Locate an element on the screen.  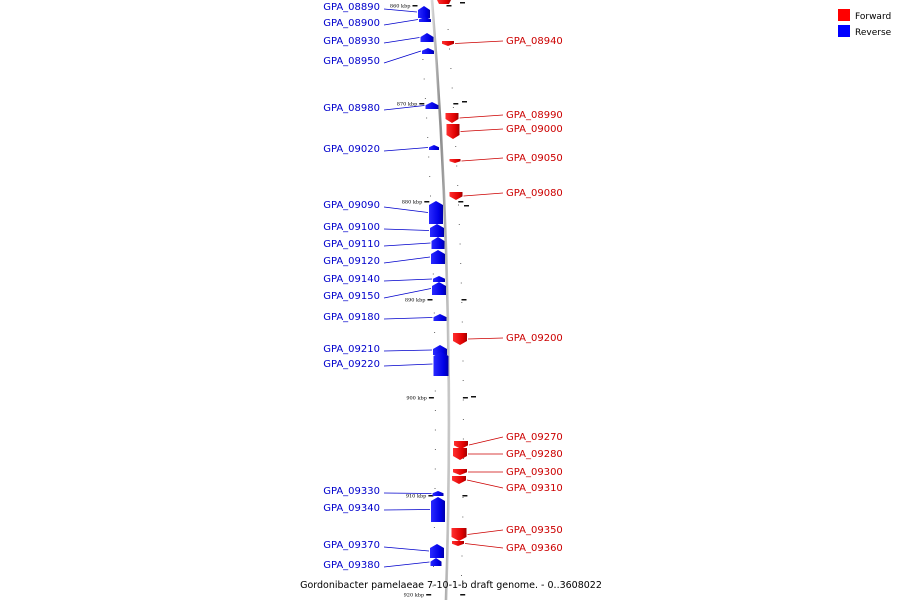
gene-label-reverse: GPA_09330 is located at coordinates (351, 491).